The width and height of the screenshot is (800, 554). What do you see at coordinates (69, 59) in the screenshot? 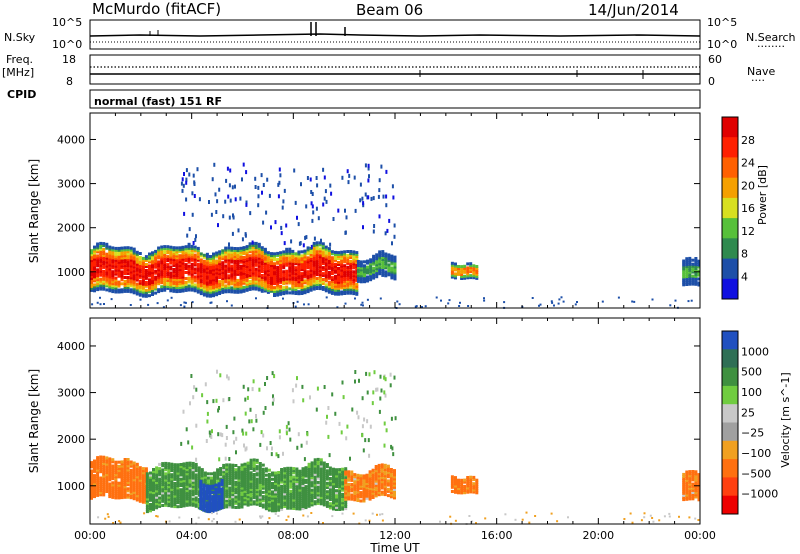
I see `freq-tick-top: 18` at bounding box center [69, 59].